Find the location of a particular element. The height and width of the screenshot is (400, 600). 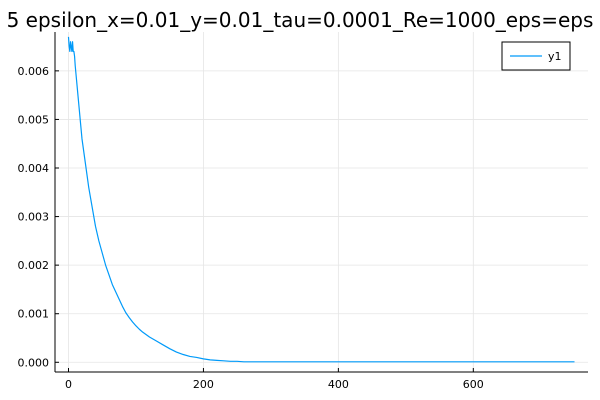

x-tick-label: 0 is located at coordinates (68, 384).